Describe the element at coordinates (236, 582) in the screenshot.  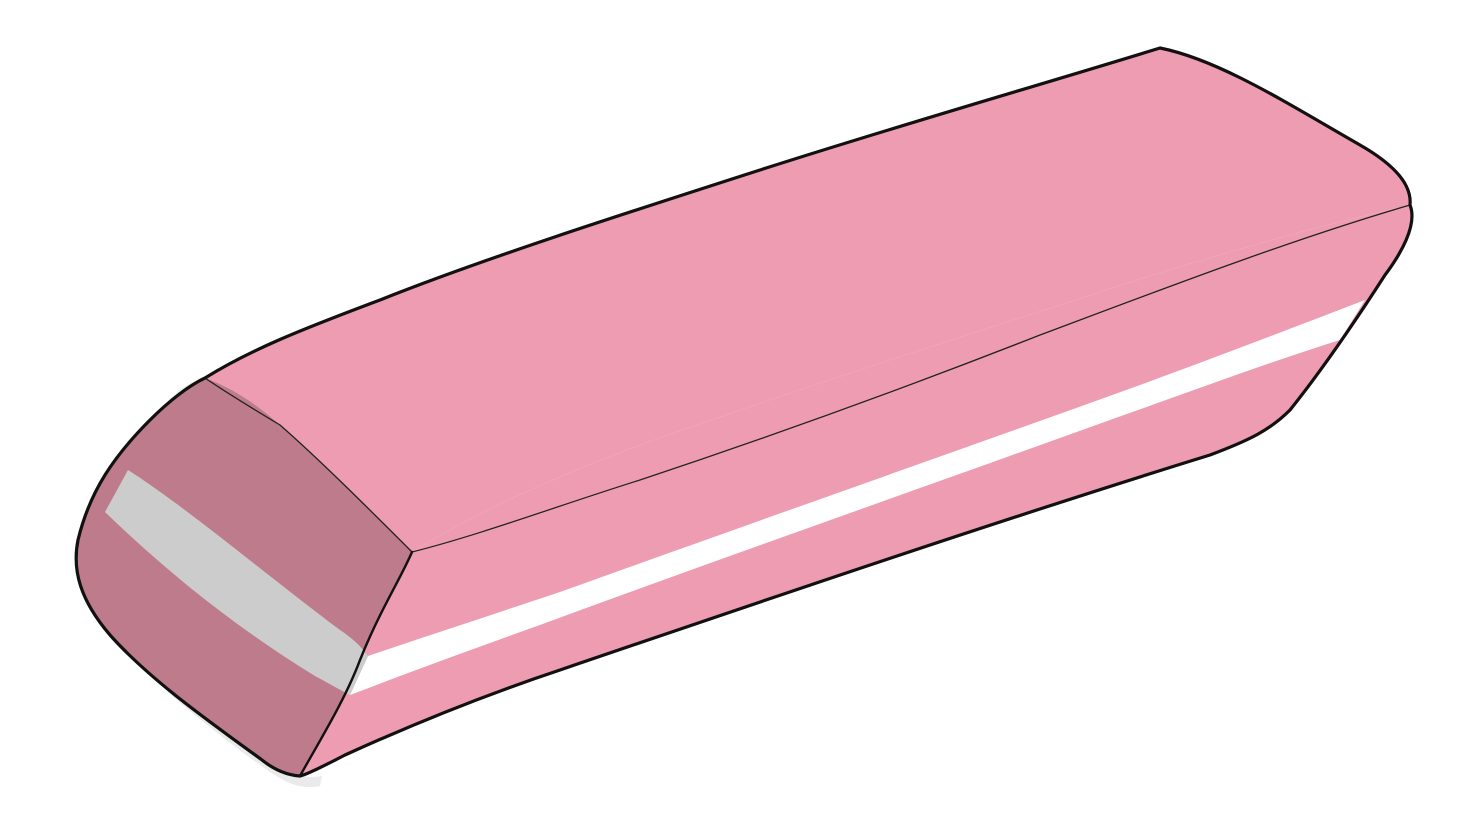
I see `eraser-end-stripe` at that location.